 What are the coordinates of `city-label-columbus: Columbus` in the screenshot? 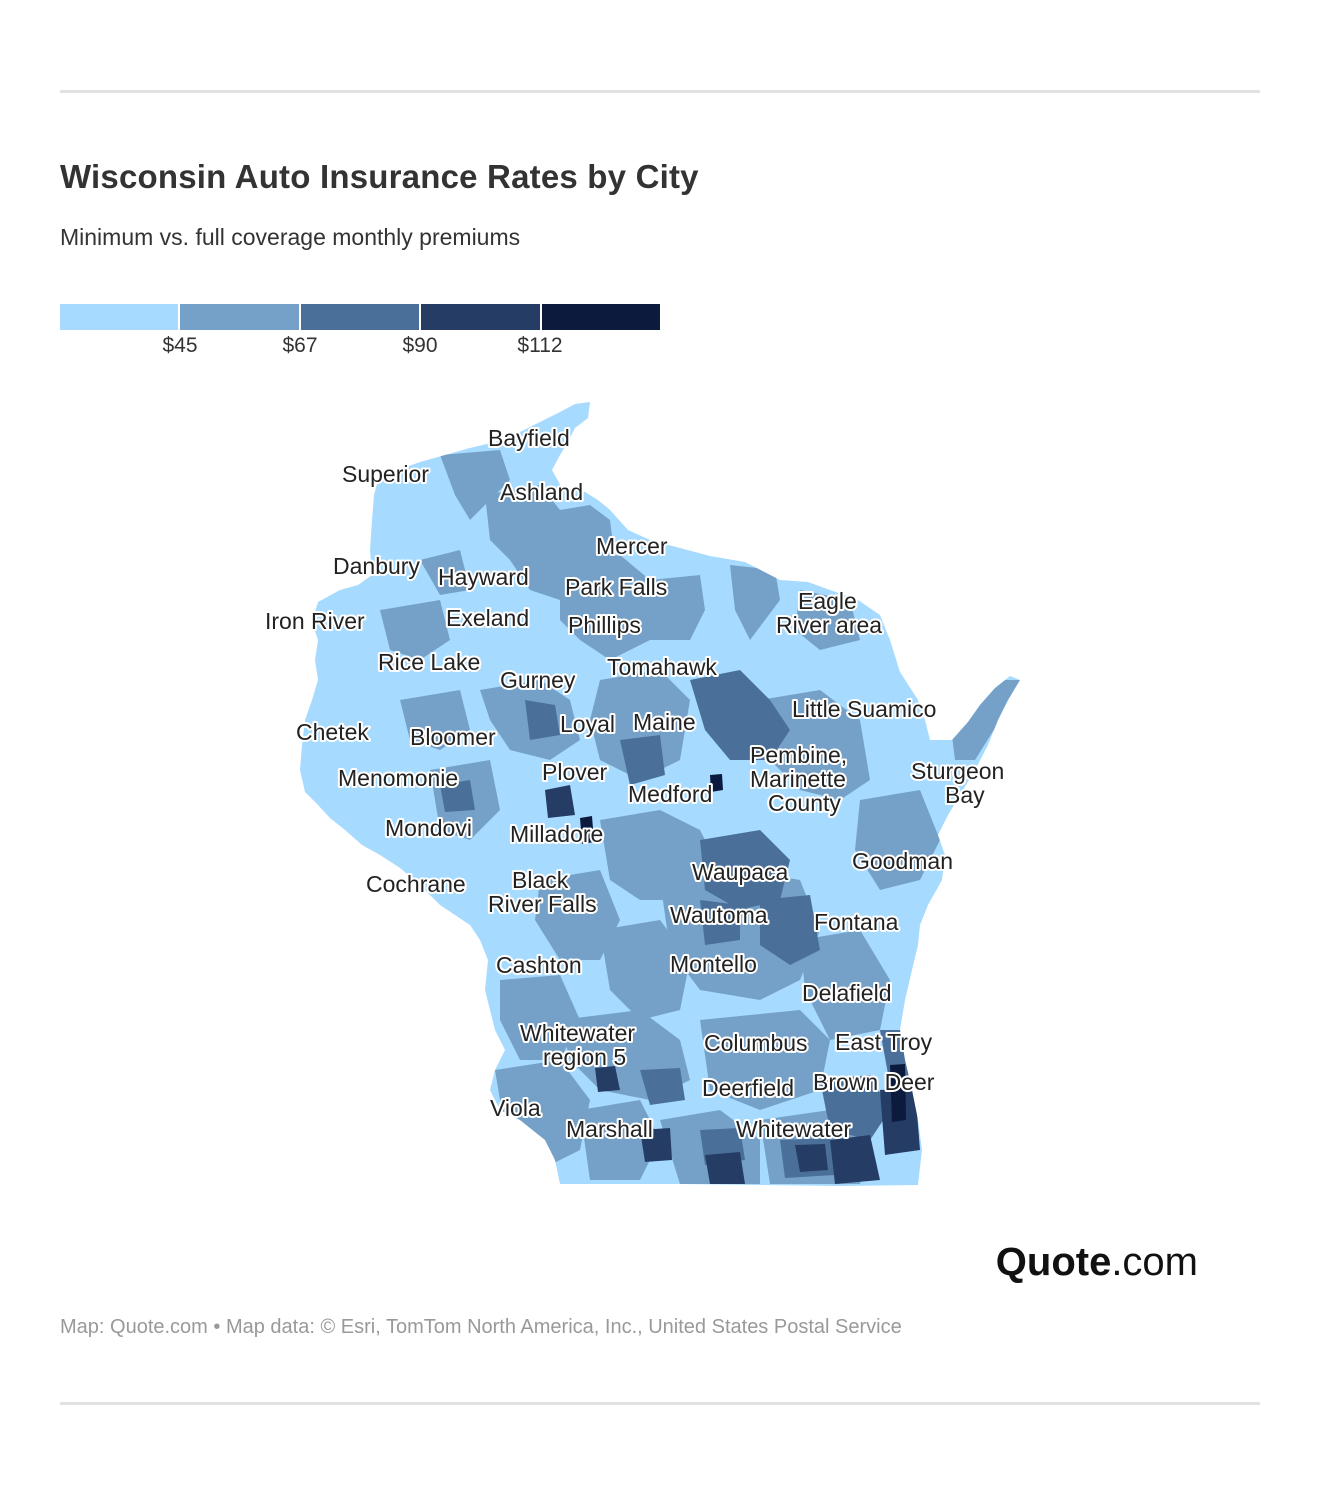 It's located at (756, 1043).